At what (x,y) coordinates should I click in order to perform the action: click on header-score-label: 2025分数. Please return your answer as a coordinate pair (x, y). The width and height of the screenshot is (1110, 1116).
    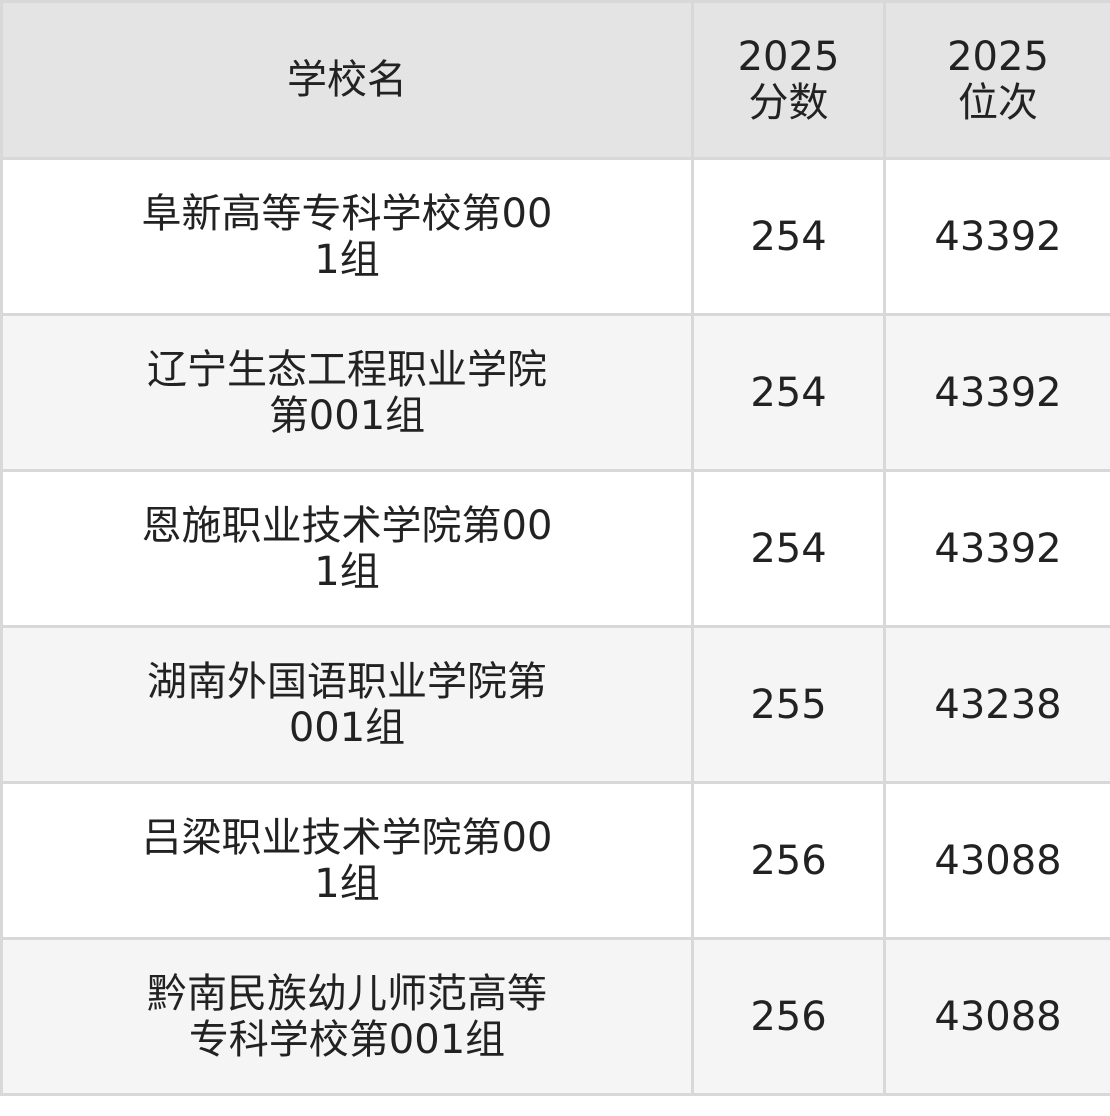
    Looking at the image, I should click on (788, 80).